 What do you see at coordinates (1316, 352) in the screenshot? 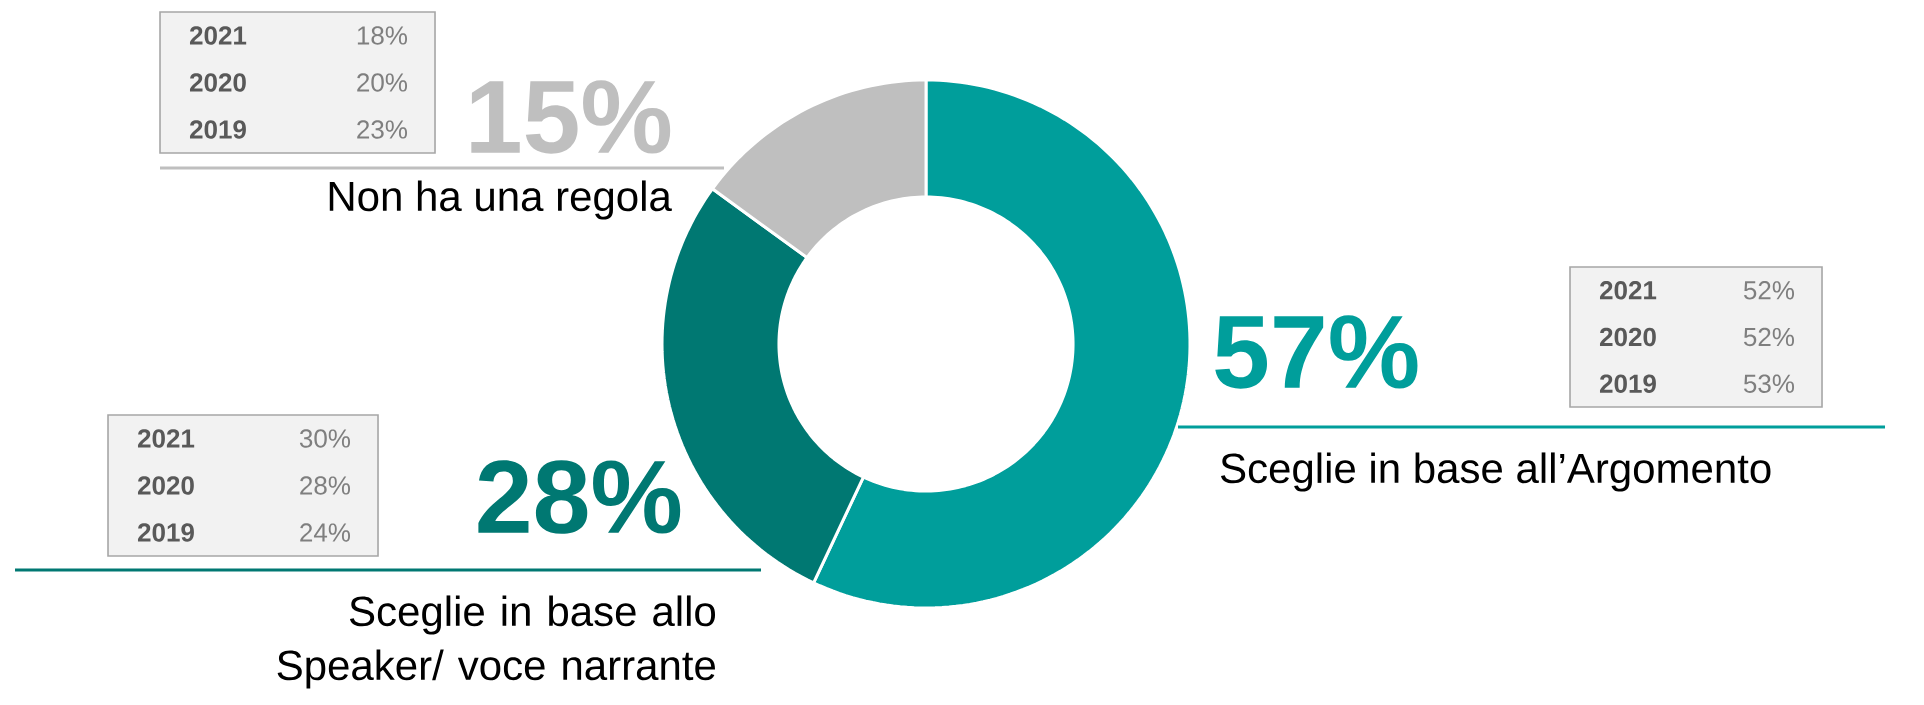
I see `data-label: 57%` at bounding box center [1316, 352].